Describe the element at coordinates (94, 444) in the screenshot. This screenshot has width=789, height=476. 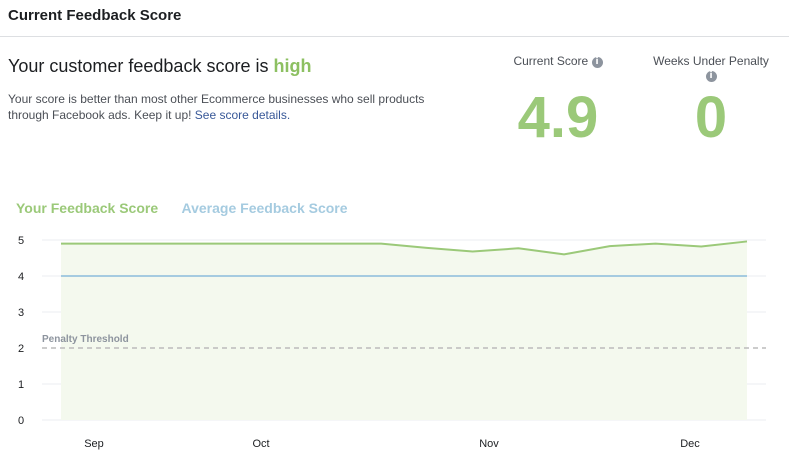
I see `x-tick-label: Sep` at that location.